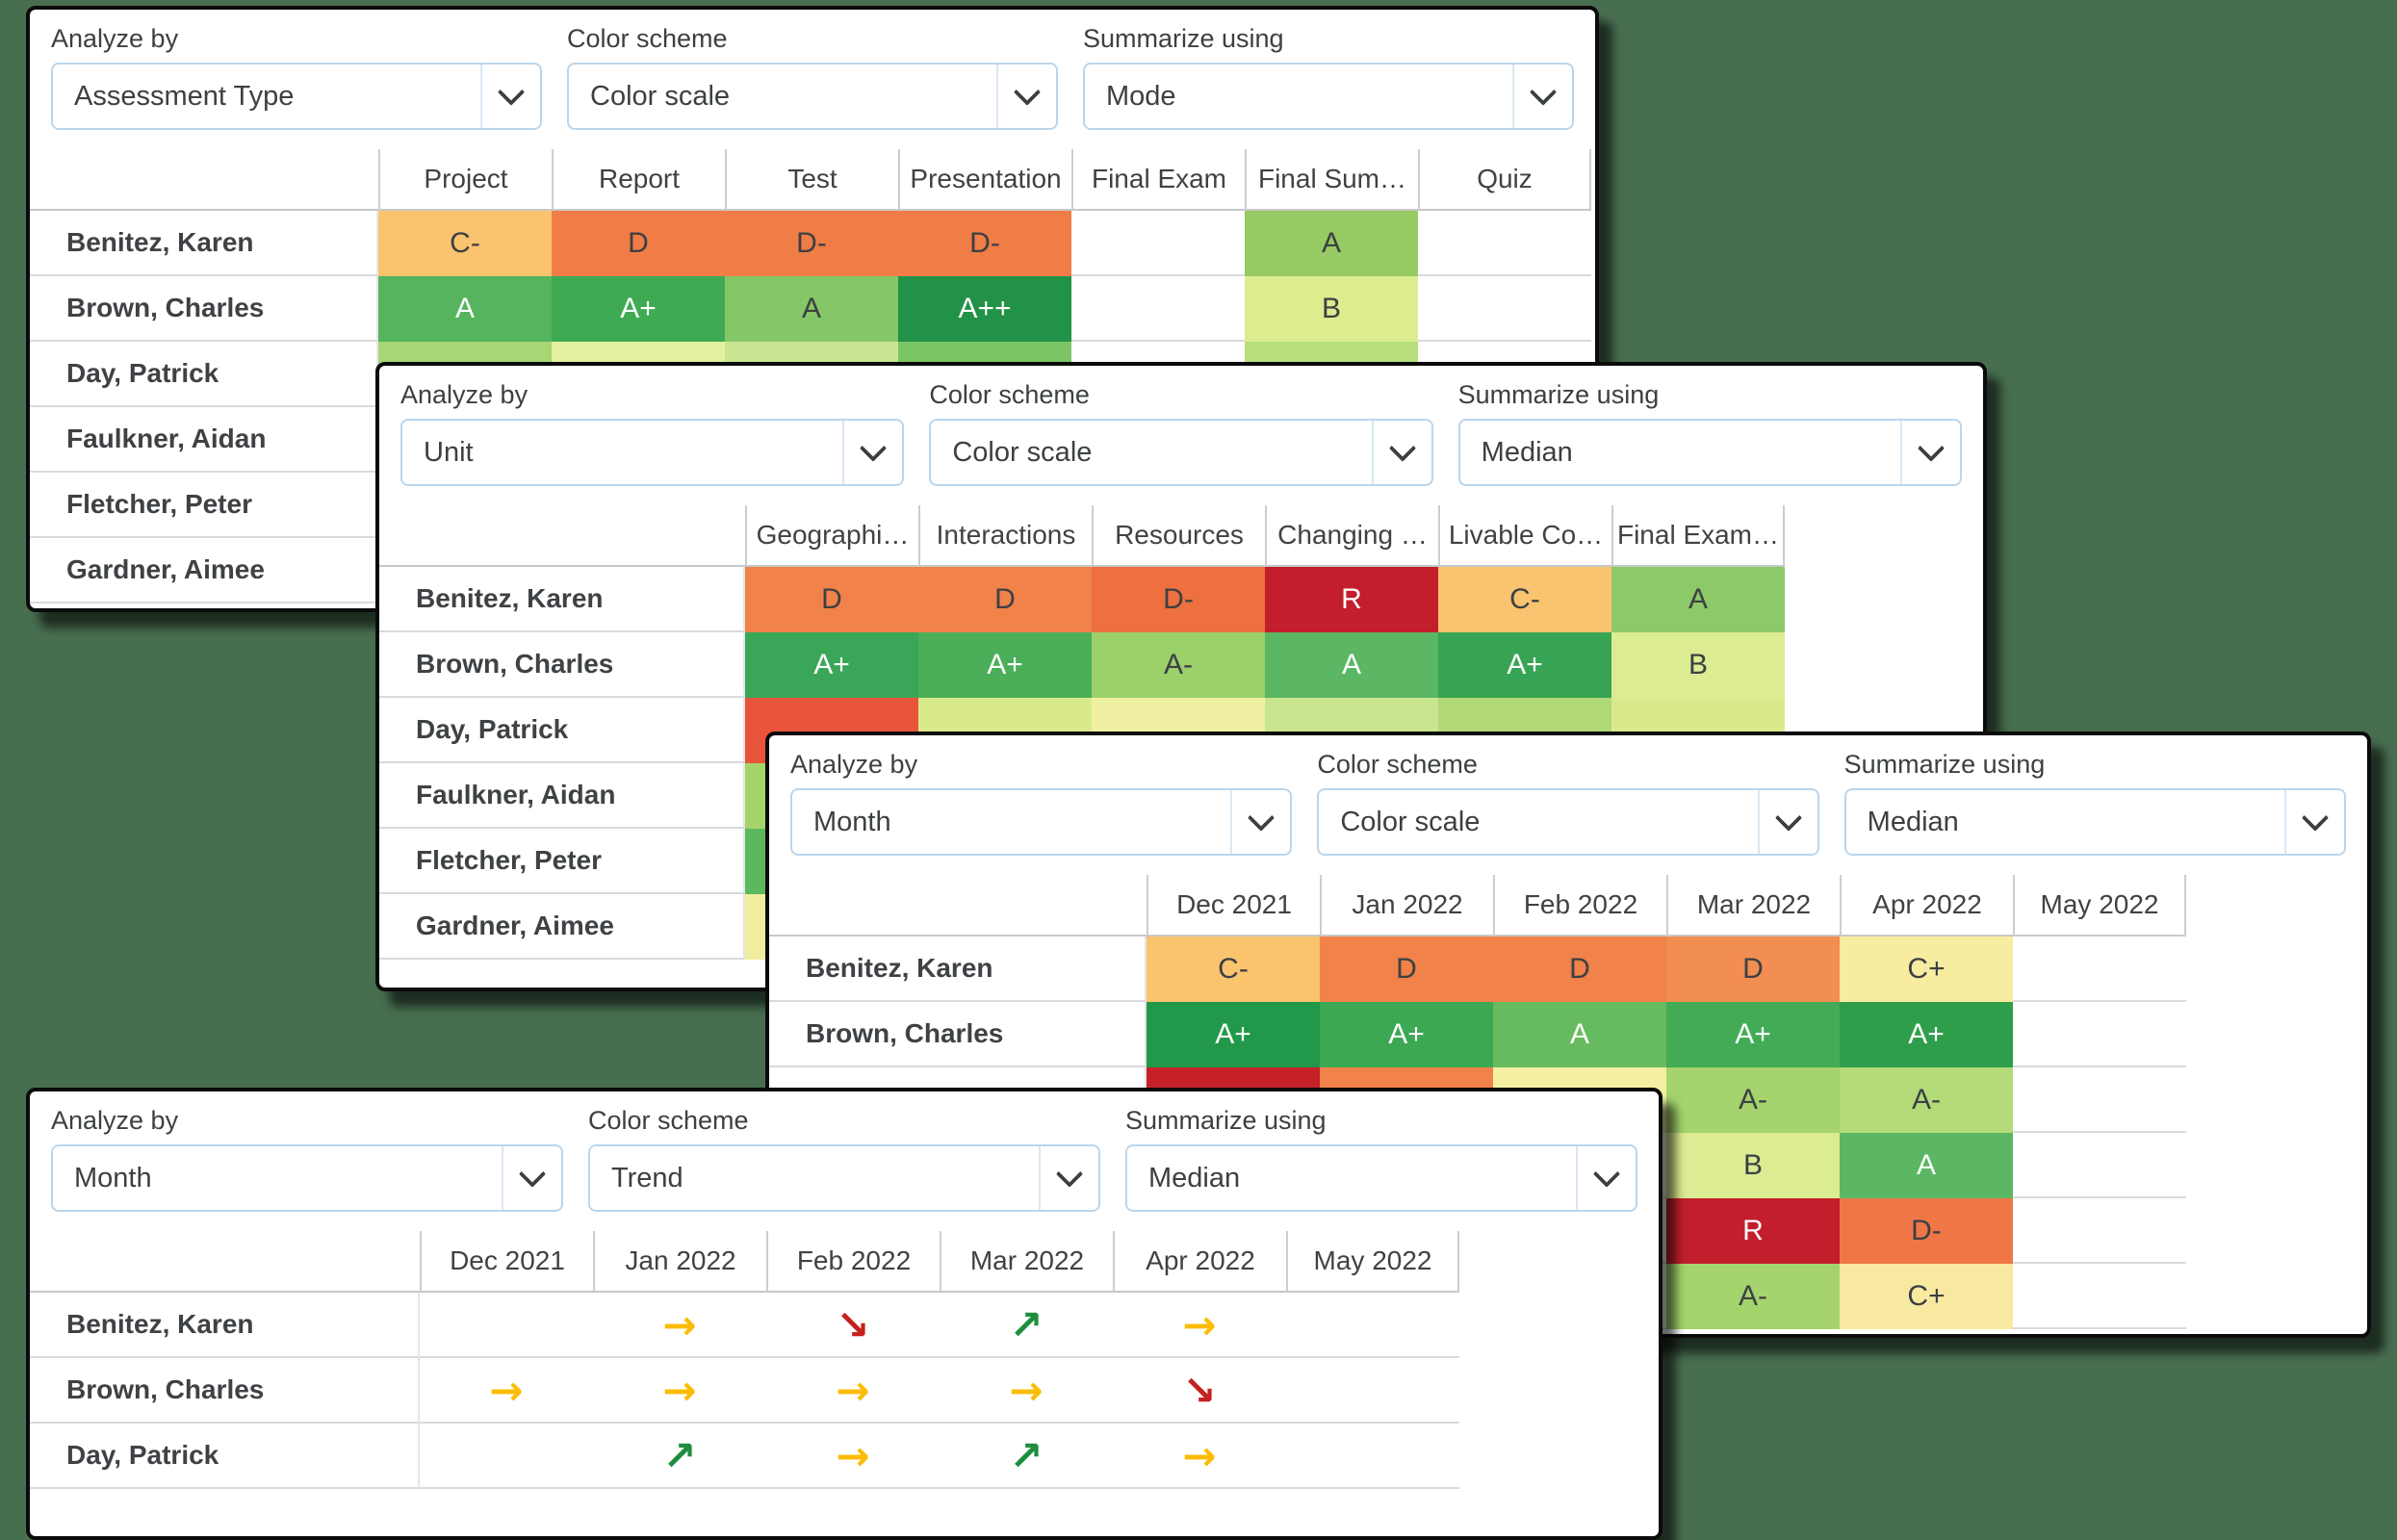 This screenshot has height=1540, width=2397. Describe the element at coordinates (204, 374) in the screenshot. I see `student-name: Day, Patrick` at that location.